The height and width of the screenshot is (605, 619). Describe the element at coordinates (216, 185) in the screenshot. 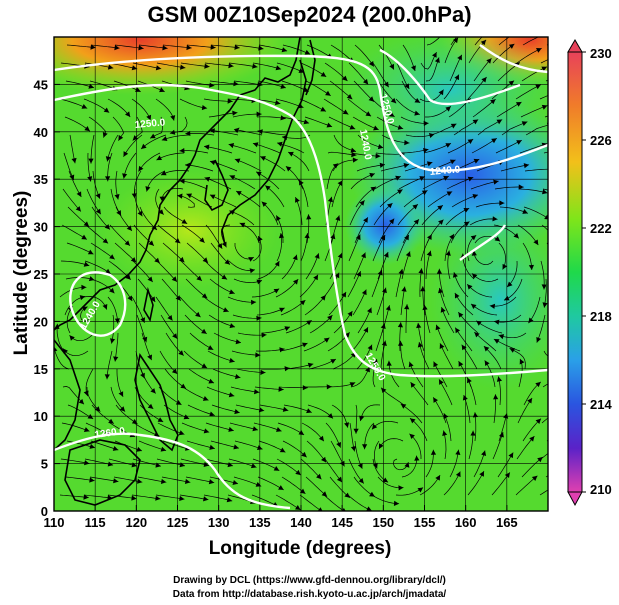

I see `coastline-korea` at that location.